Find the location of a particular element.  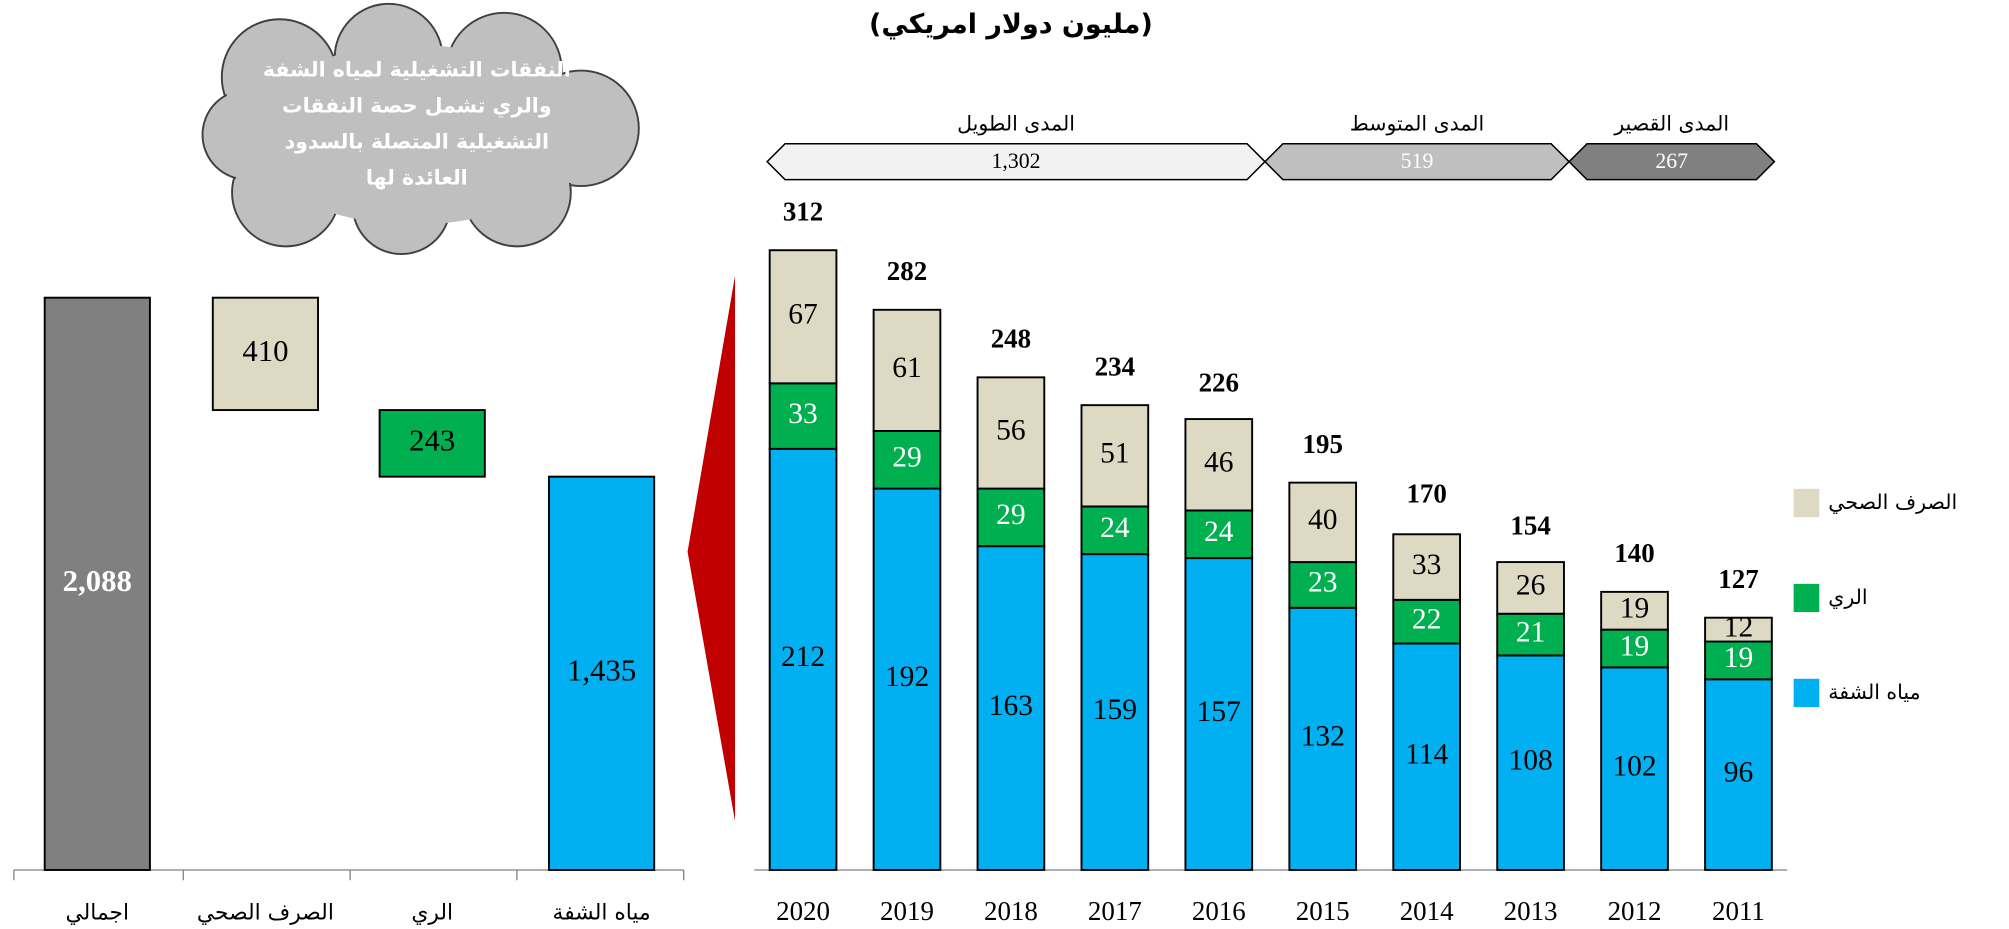

x-tick-label: اجمالي is located at coordinates (98, 913).